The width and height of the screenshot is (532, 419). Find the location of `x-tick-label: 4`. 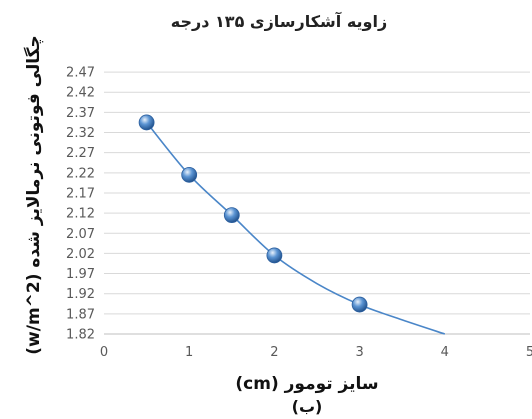

x-tick-label: 4 is located at coordinates (445, 352).